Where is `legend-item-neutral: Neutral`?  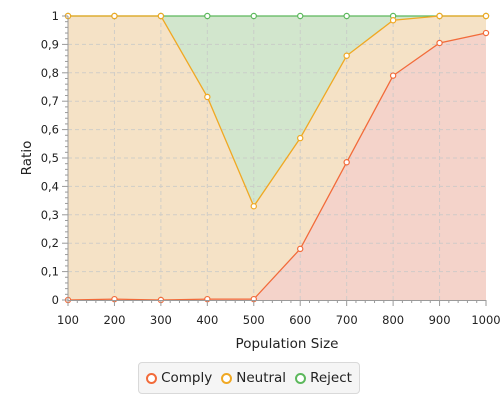 legend-item-neutral: Neutral is located at coordinates (253, 378).